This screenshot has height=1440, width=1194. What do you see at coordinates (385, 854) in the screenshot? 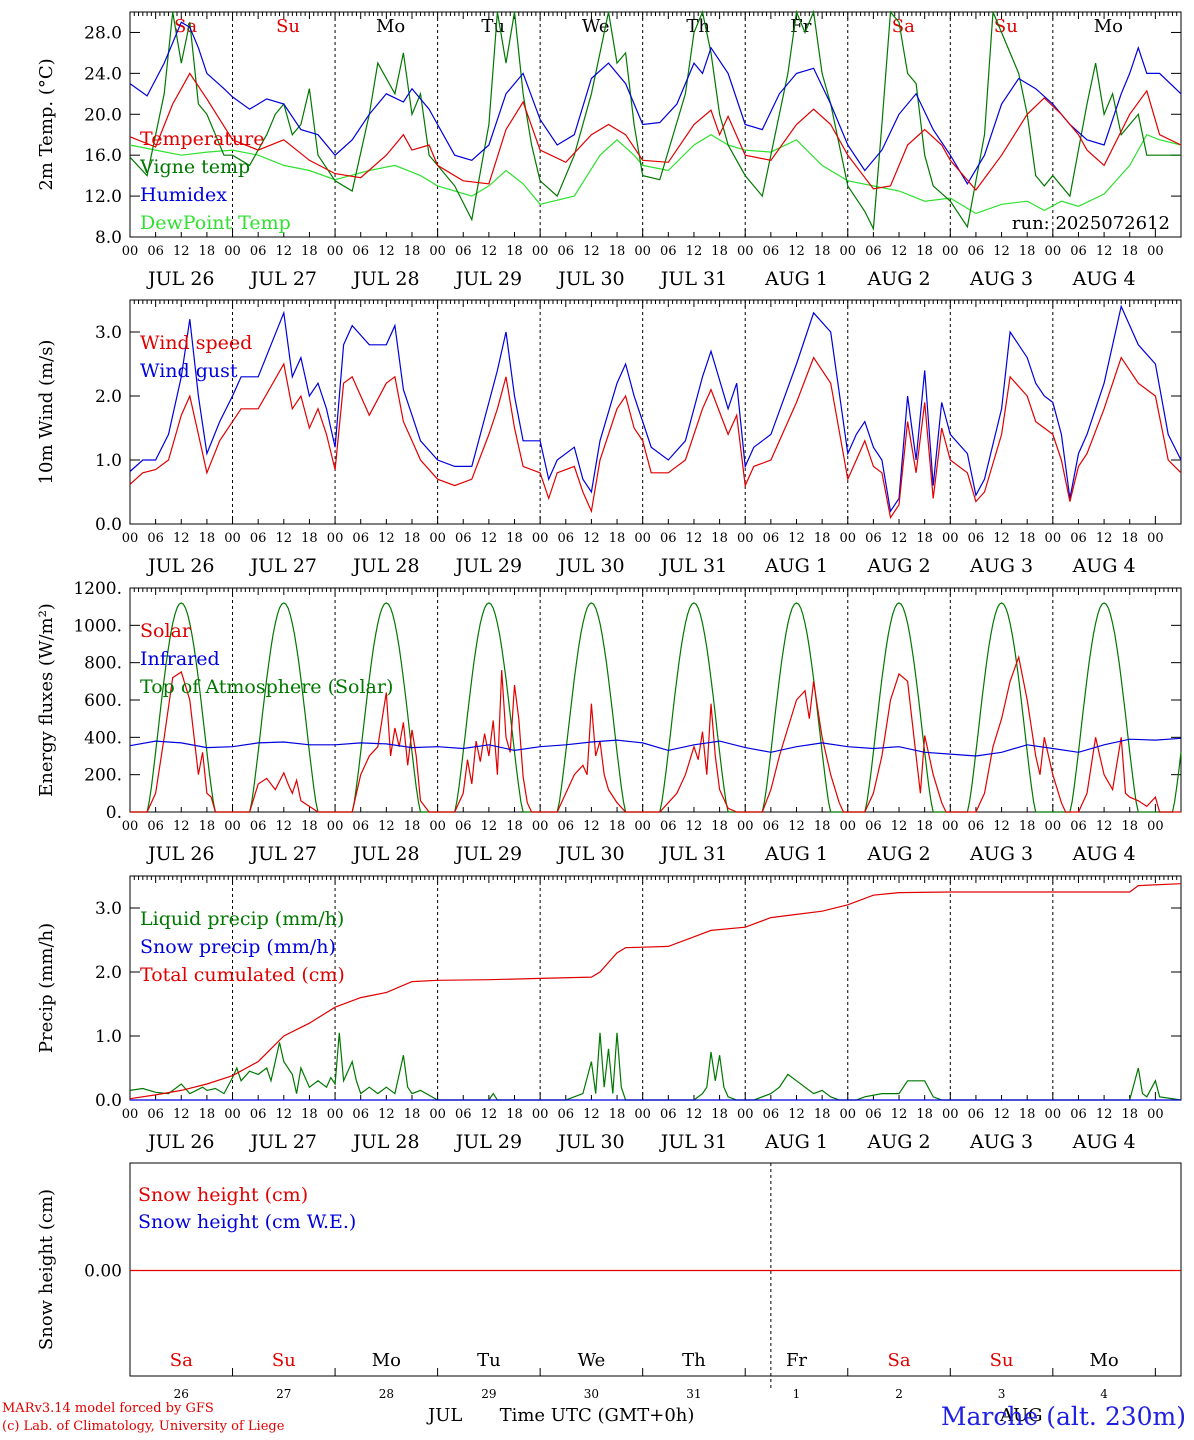
I see `date-label: JUL 28` at bounding box center [385, 854].